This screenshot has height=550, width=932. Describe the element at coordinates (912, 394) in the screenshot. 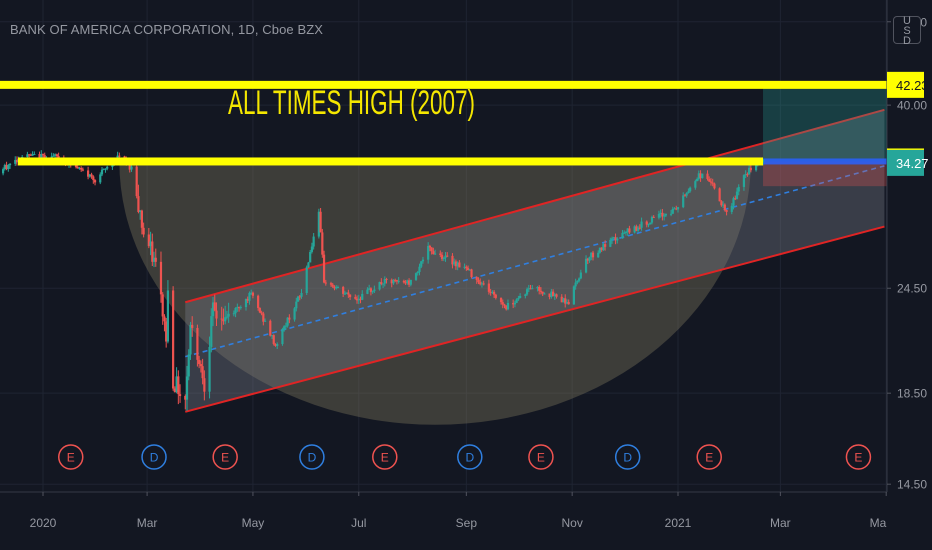

I see `price-tick-label: 18.50` at that location.